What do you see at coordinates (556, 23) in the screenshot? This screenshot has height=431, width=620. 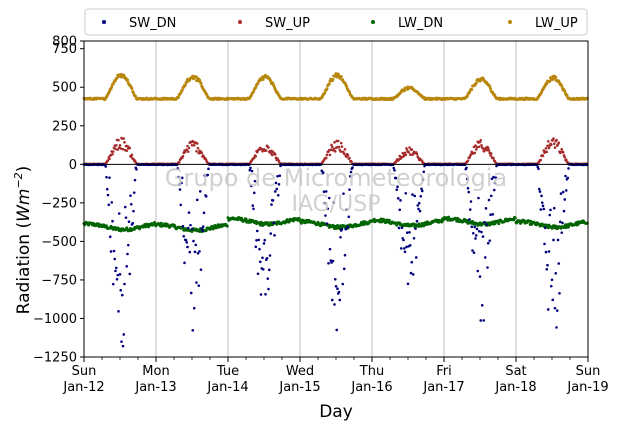 I see `legend-label-lw-up: LW_UP` at bounding box center [556, 23].